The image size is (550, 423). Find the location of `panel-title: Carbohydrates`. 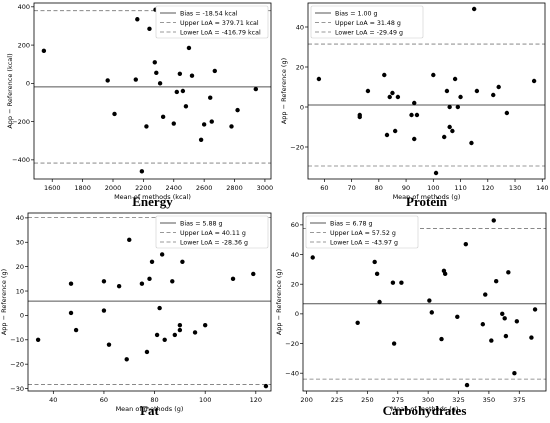

panel-title: Carbohydrates is located at coordinates (425, 410).